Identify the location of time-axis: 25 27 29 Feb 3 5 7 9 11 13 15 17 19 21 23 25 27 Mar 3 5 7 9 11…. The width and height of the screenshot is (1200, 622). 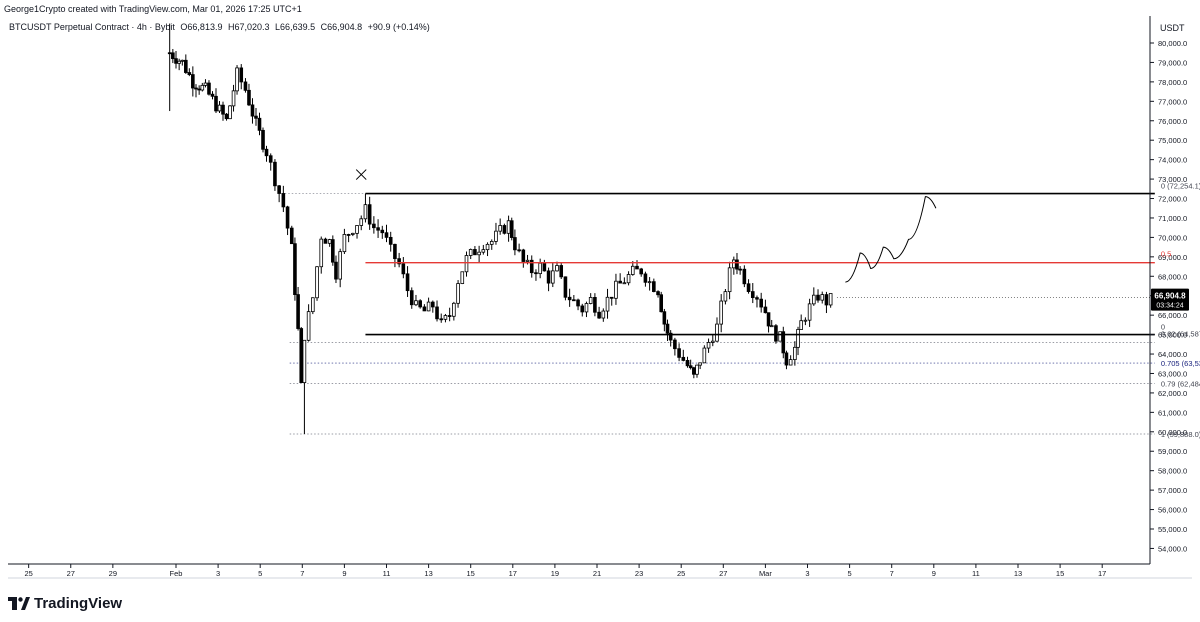
(600, 571).